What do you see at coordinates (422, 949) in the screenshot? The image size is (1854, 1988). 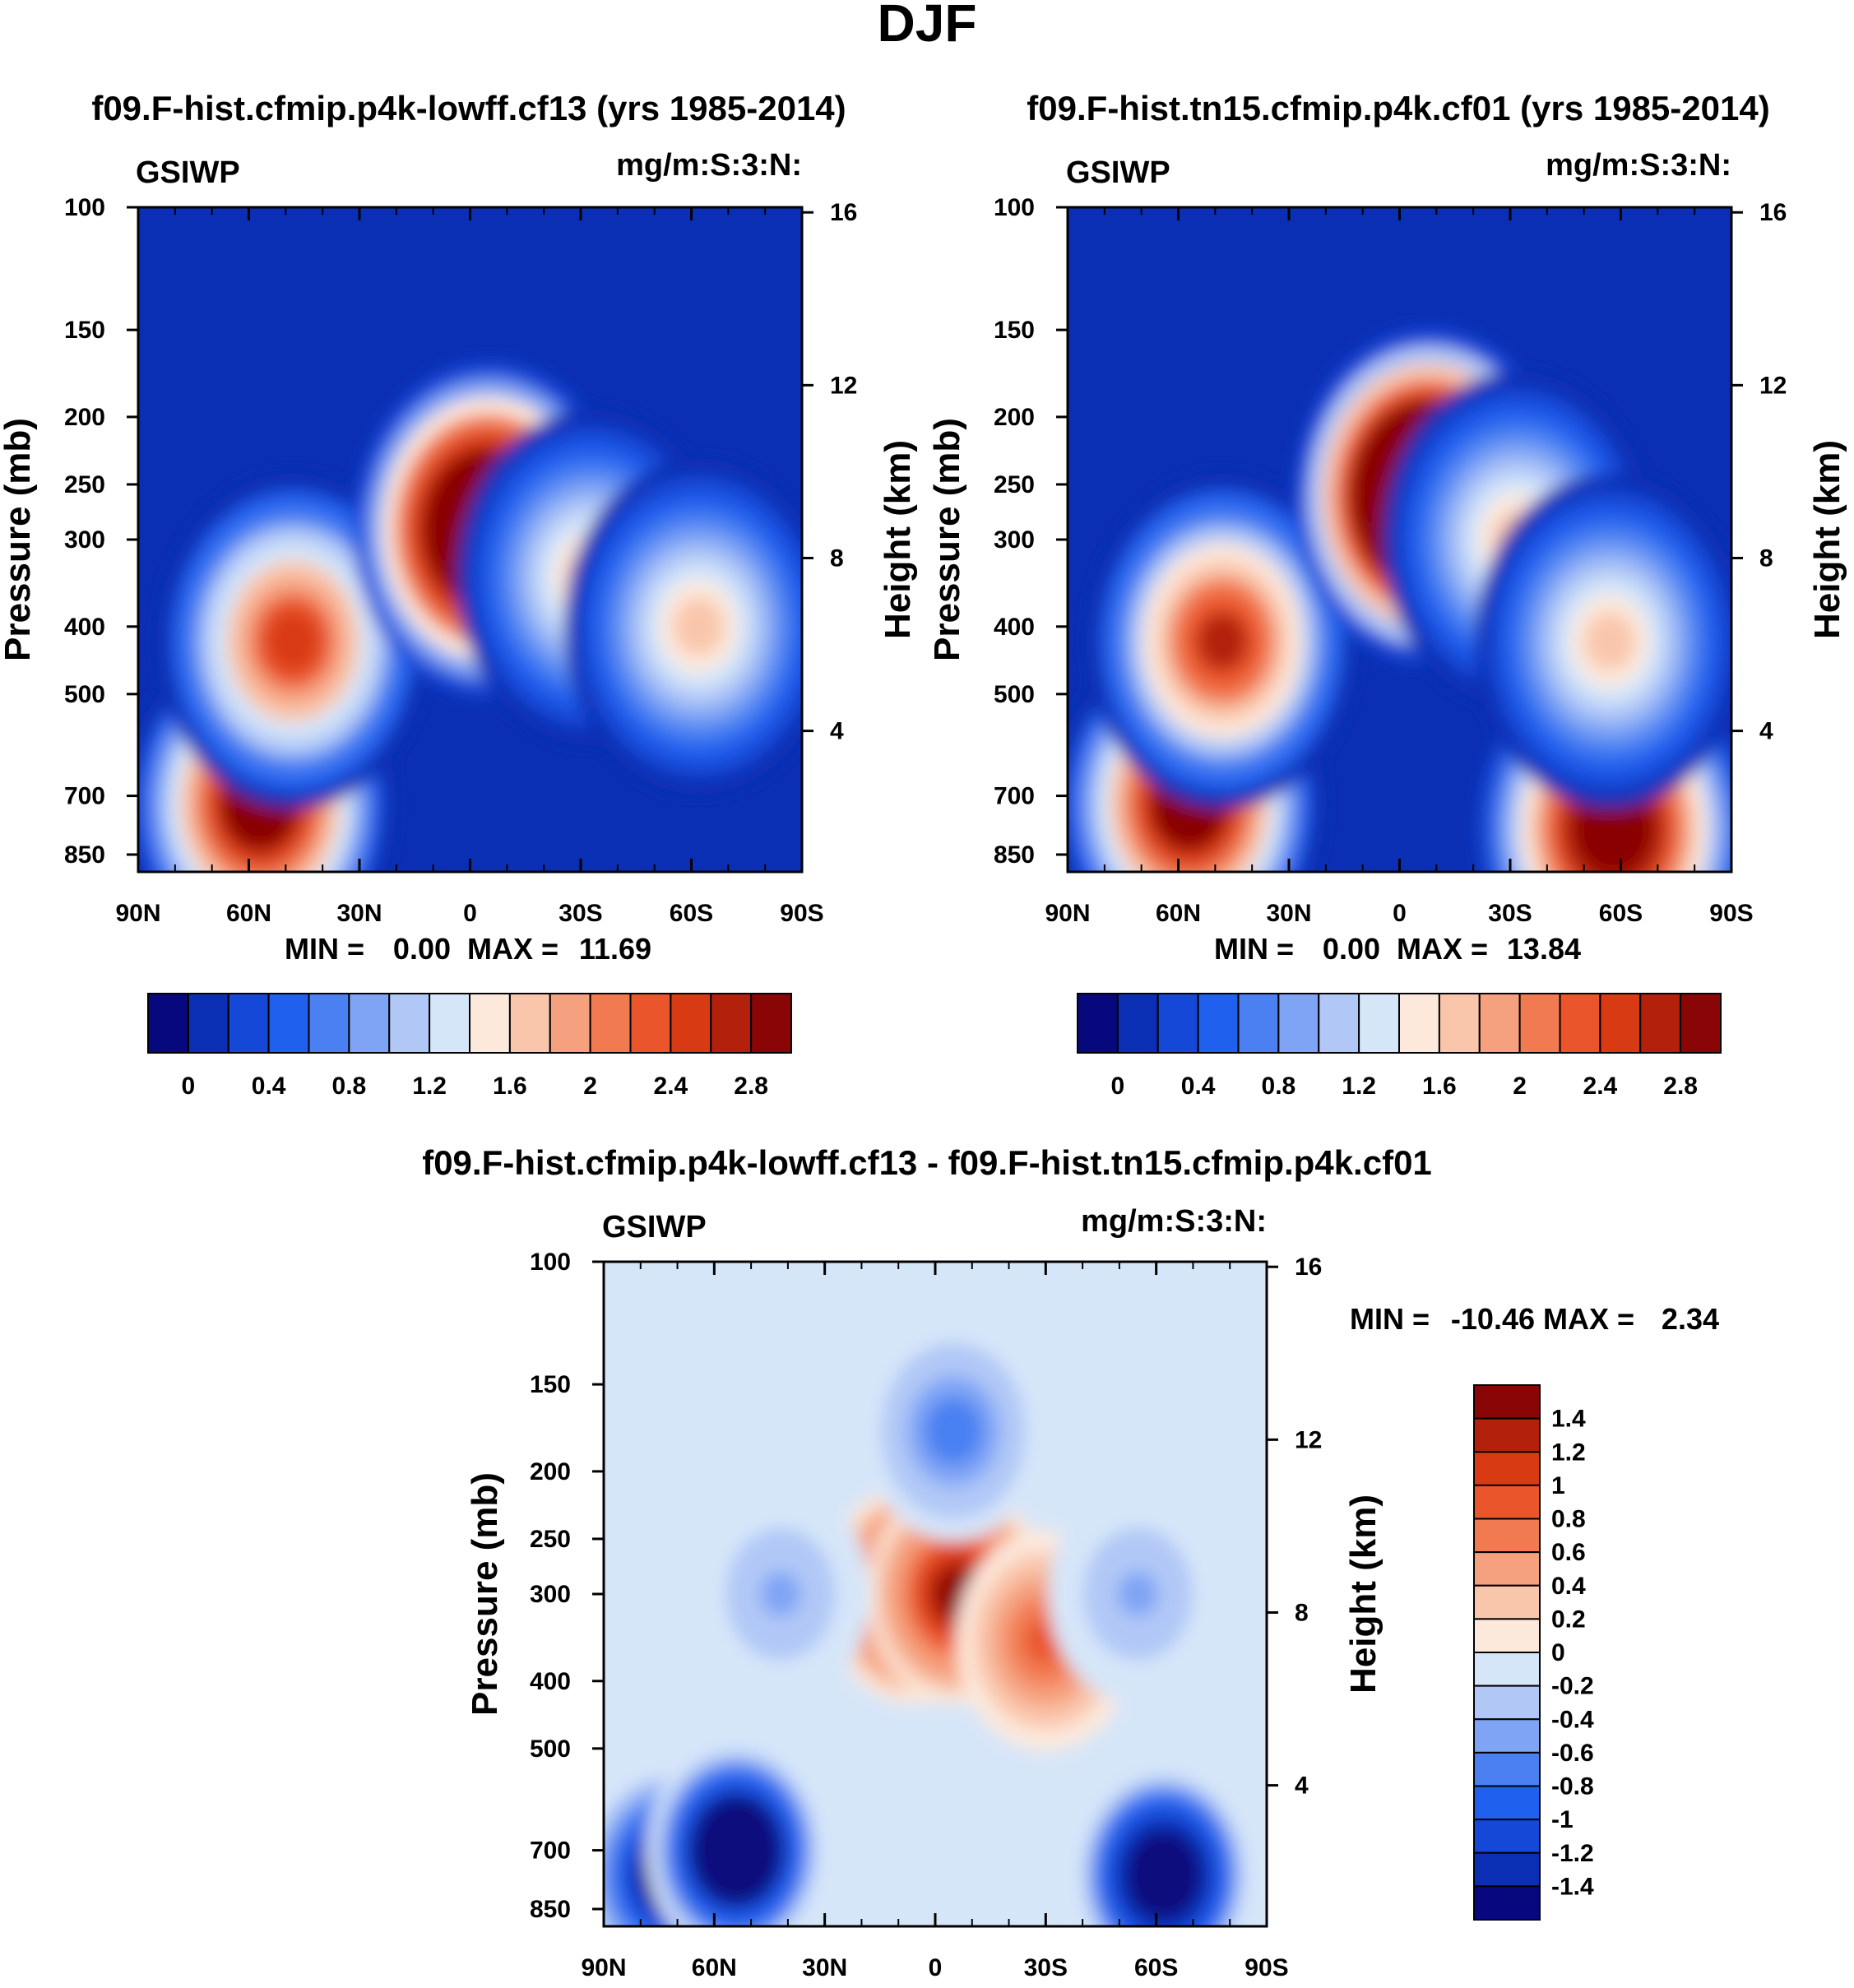 I see `panel-1-min-value: 0.00` at bounding box center [422, 949].